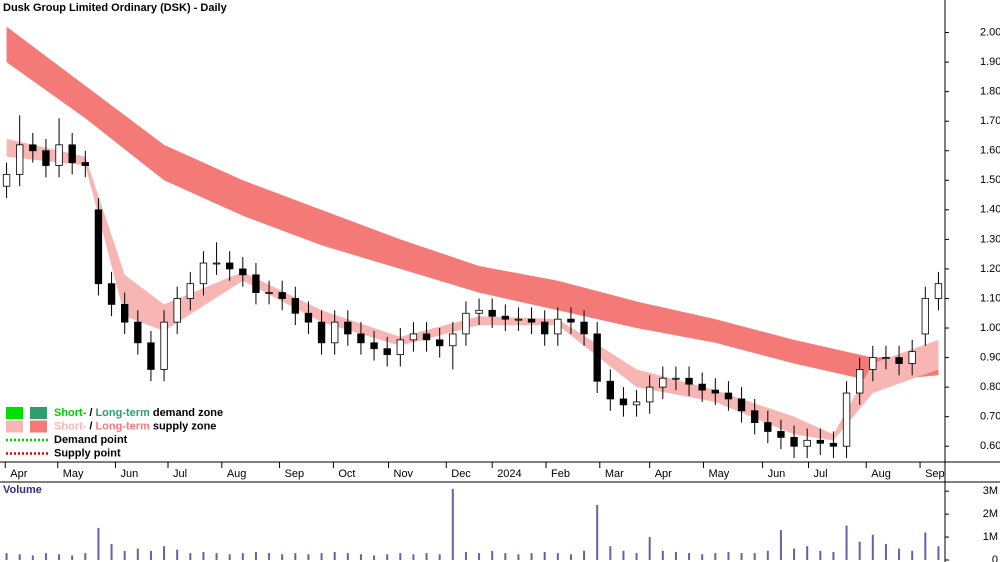  Describe the element at coordinates (990, 269) in the screenshot. I see `y-tick-label: 1.20` at that location.